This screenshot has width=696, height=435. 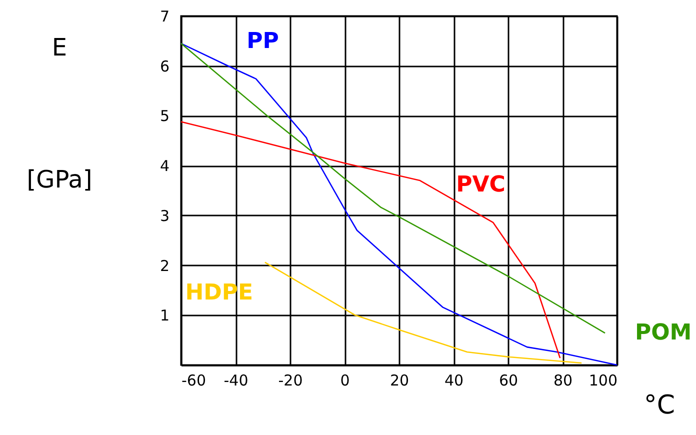 What do you see at coordinates (165, 17) in the screenshot?
I see `y-tick-label: 7` at bounding box center [165, 17].